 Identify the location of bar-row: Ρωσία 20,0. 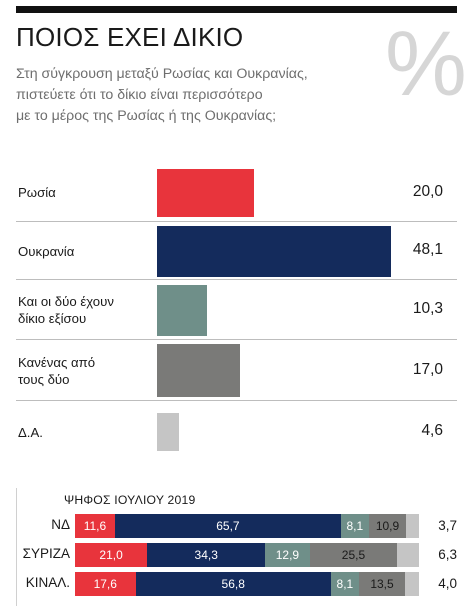
(236, 192).